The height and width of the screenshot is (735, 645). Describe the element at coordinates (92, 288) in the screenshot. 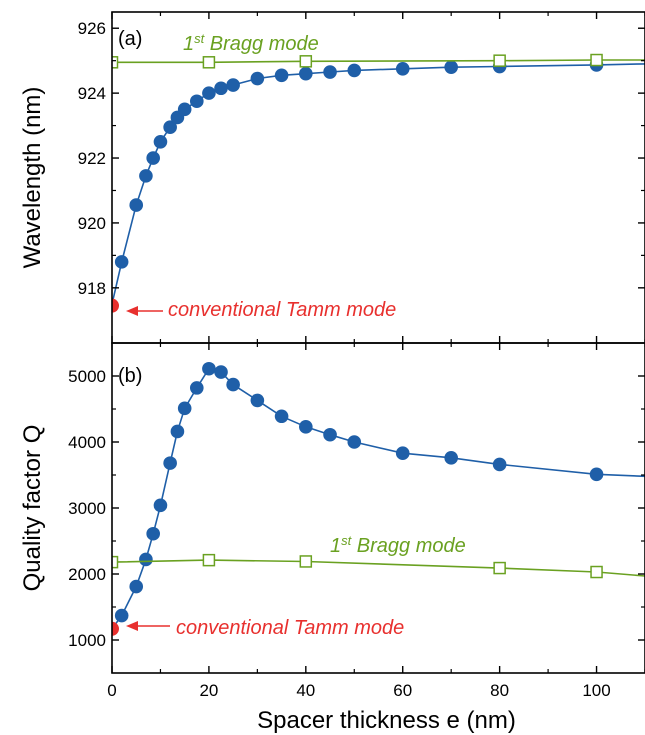

I see `panel-a-ytick-label-0: 918` at that location.